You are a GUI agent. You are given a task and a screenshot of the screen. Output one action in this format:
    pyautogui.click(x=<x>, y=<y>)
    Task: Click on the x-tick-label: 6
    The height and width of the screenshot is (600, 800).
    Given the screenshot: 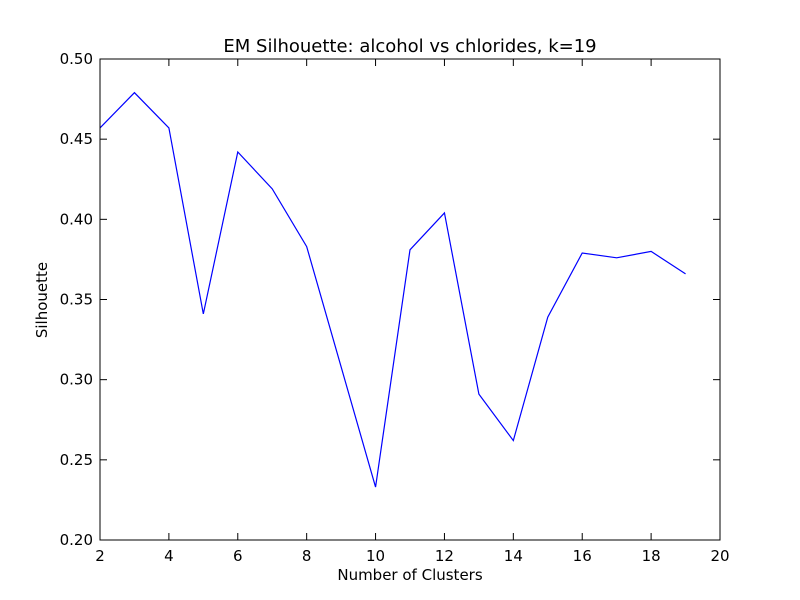 What is the action you would take?
    pyautogui.click(x=238, y=556)
    